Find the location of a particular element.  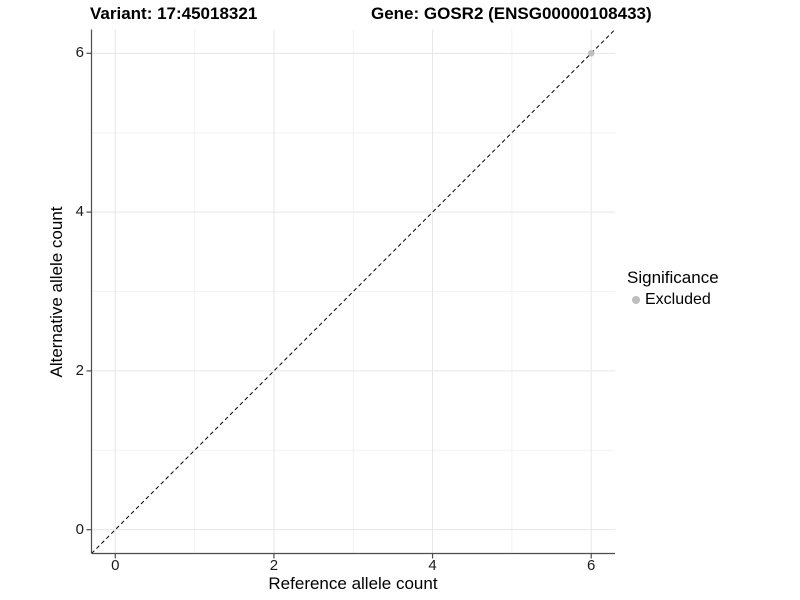

x-tick-label: 0 is located at coordinates (115, 565).